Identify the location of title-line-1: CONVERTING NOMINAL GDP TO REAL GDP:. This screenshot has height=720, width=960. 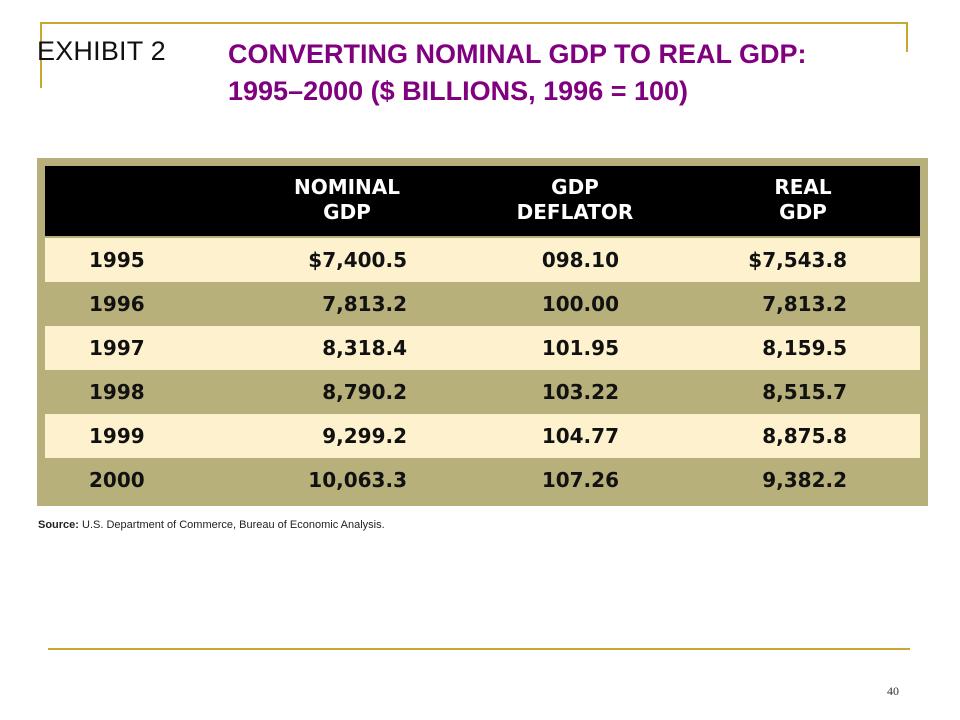
(517, 54).